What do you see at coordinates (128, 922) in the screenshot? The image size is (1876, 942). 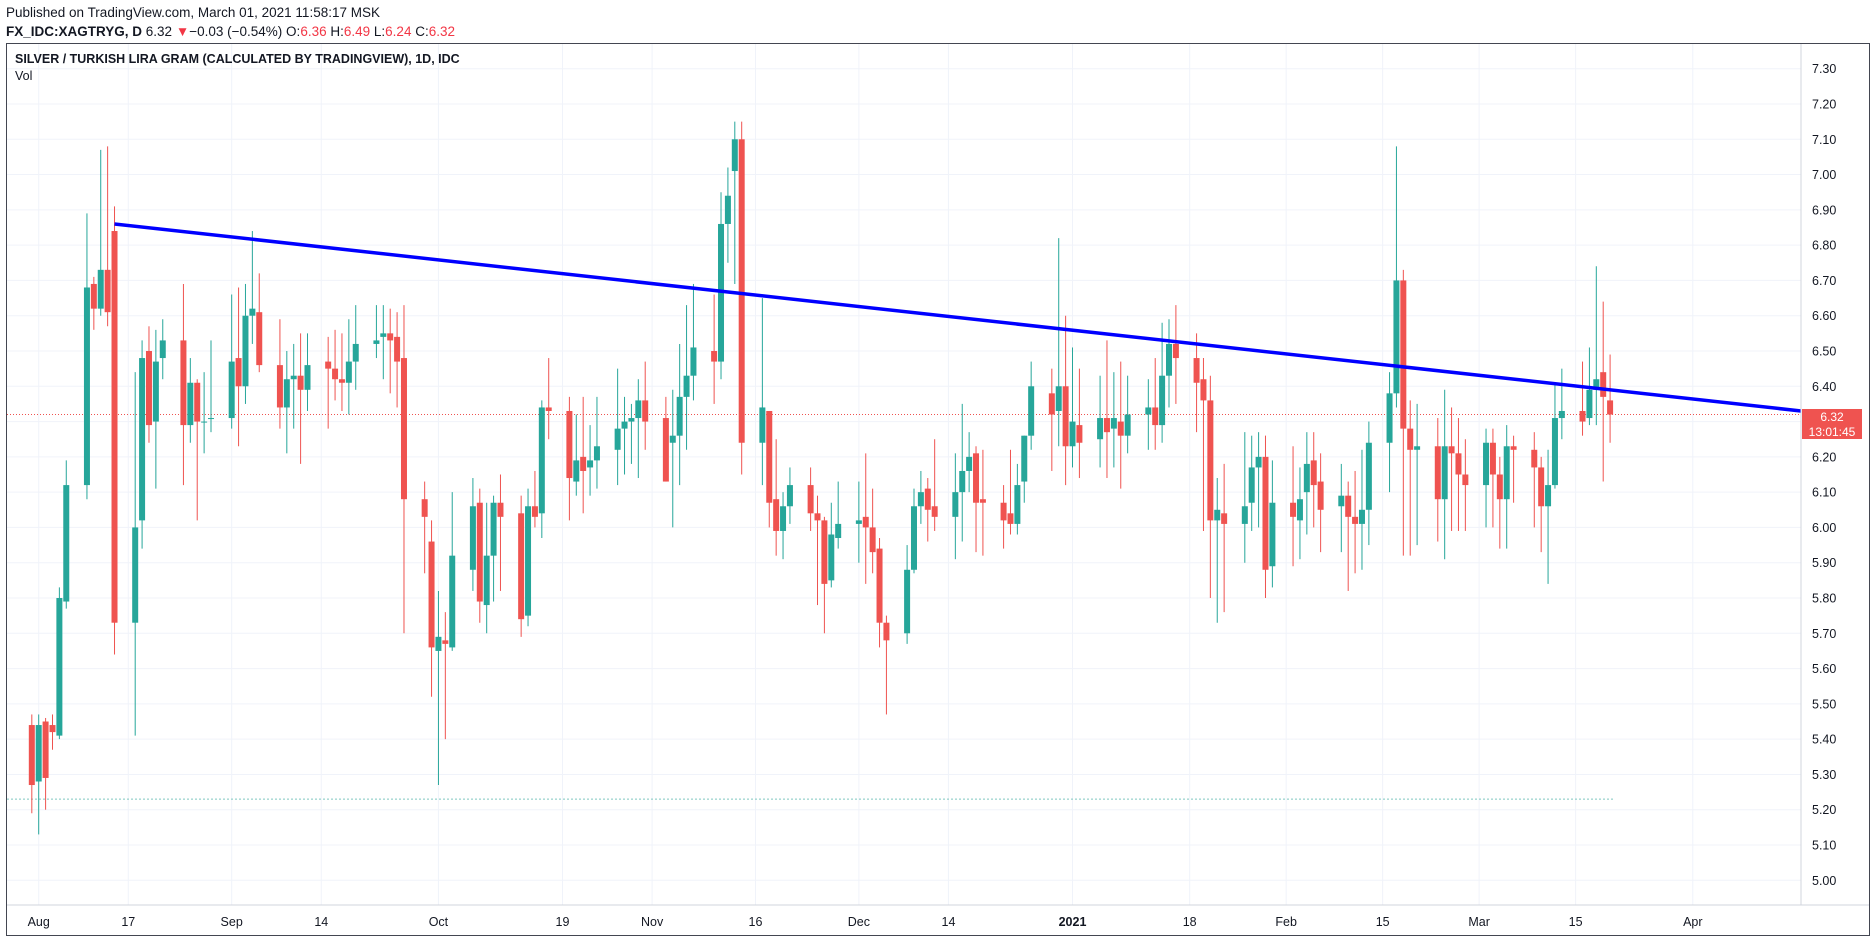 I see `time-tick-label: 17` at bounding box center [128, 922].